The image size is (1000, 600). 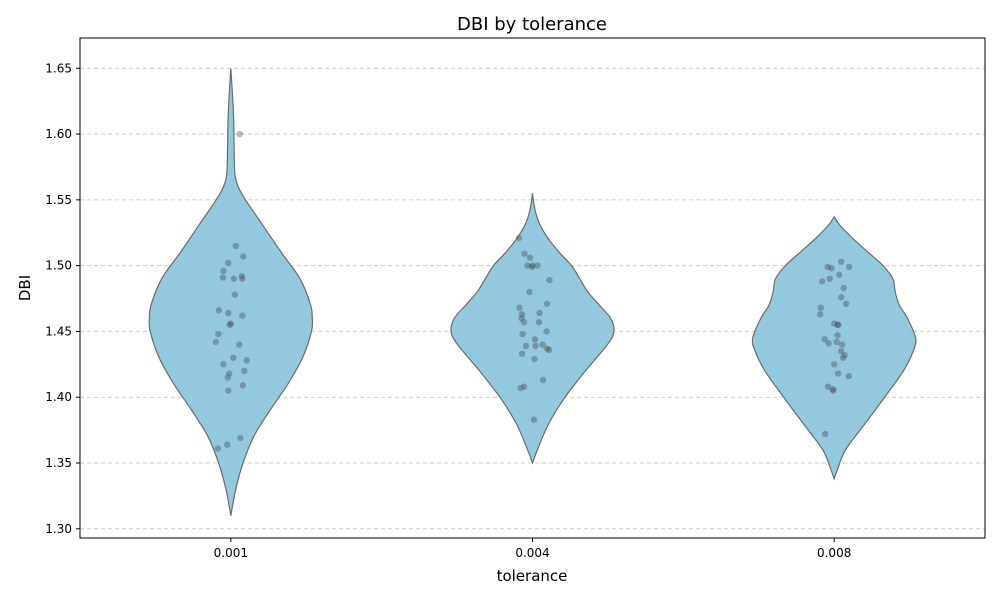 I want to click on x-tick-label-0.001: 0.001, so click(x=231, y=553).